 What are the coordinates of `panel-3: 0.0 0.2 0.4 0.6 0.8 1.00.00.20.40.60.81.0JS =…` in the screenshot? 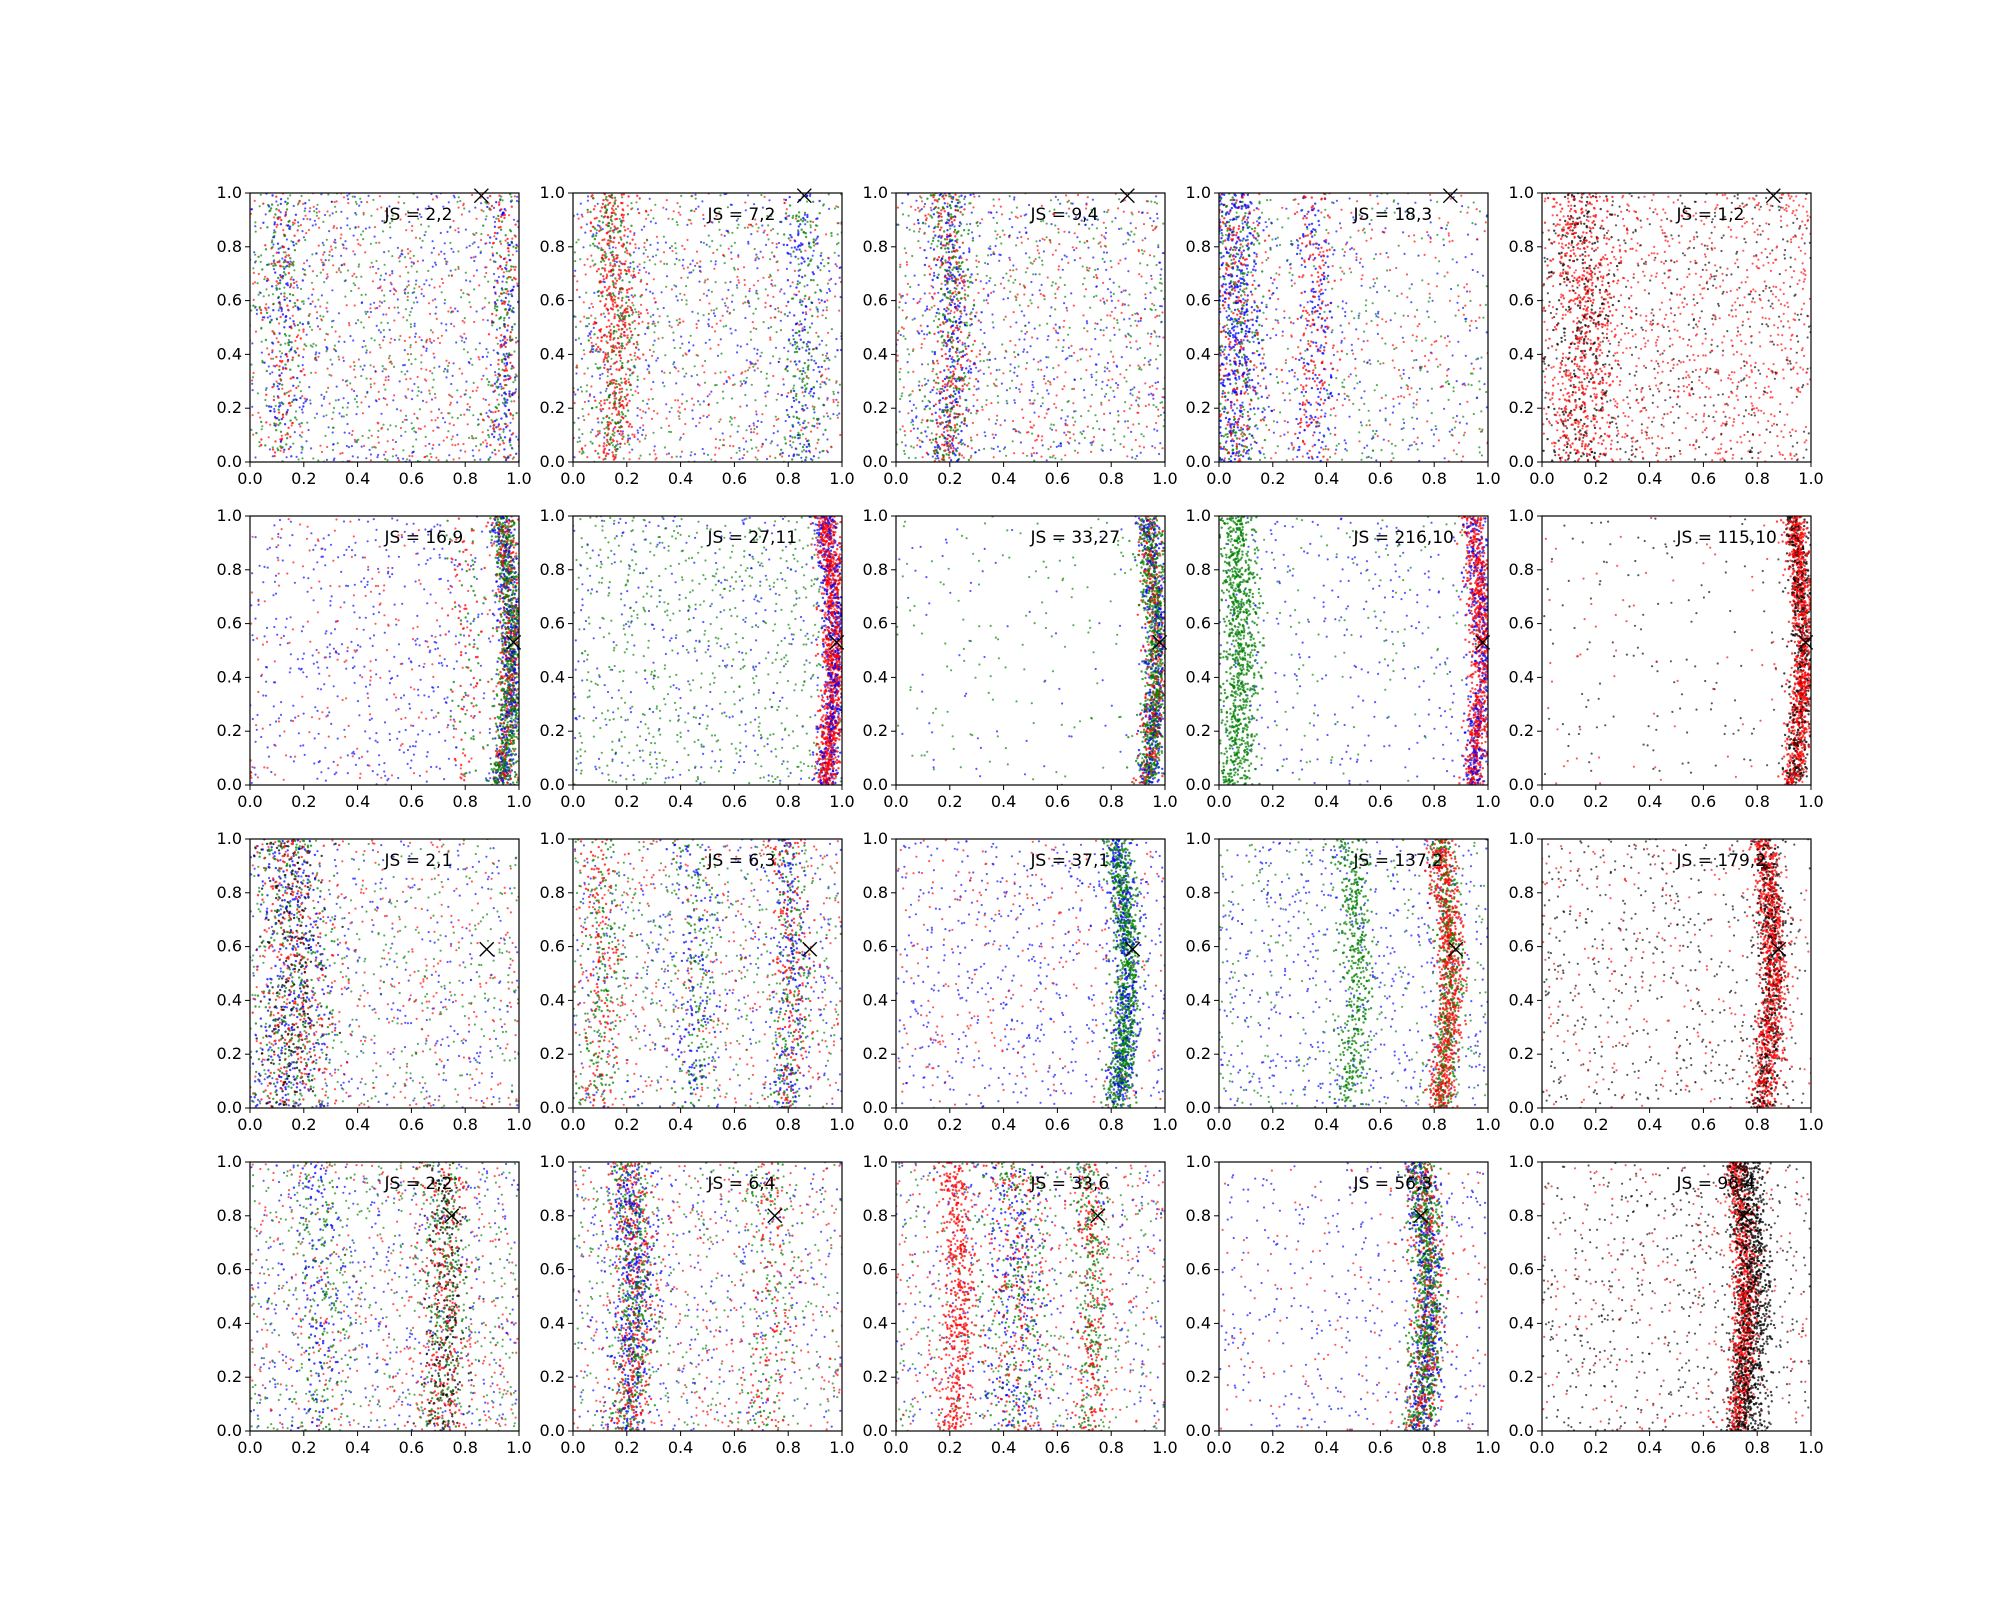 It's located at (1020, 335).